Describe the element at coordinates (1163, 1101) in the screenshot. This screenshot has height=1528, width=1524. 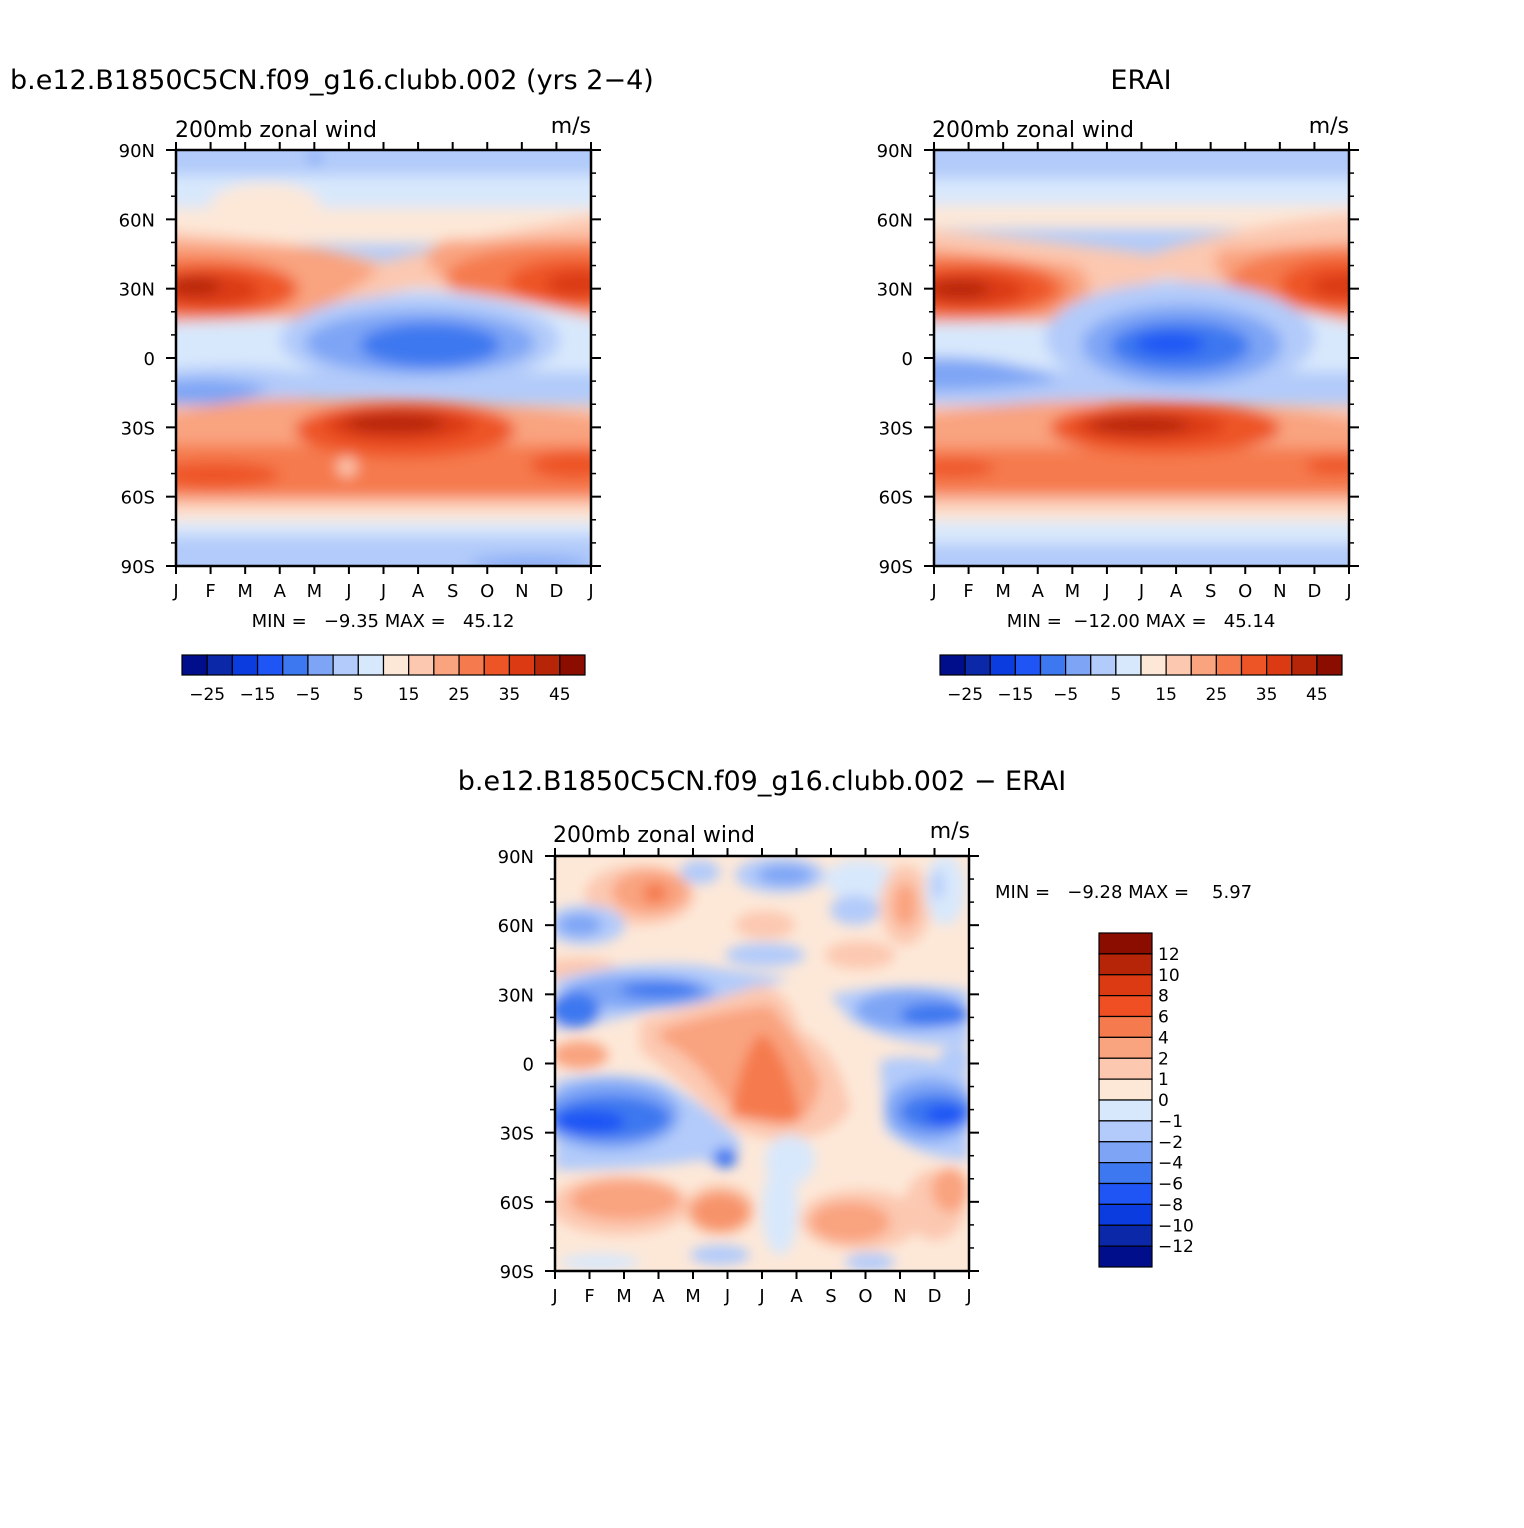
I see `colorbar-label: 0` at that location.